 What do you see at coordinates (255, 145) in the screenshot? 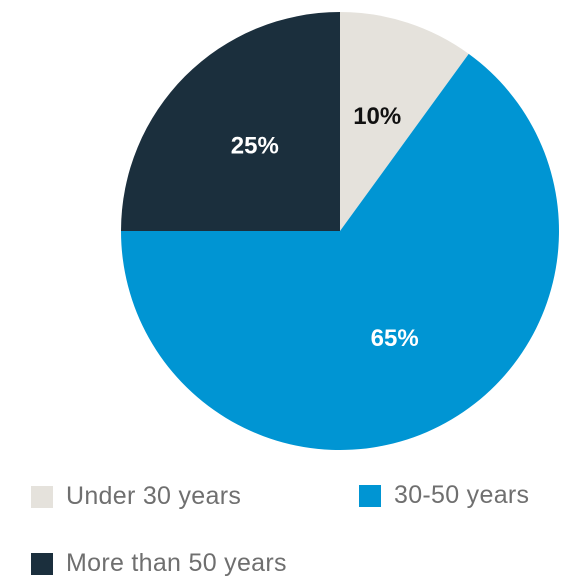
I see `slice-label-over-50: 25%` at bounding box center [255, 145].